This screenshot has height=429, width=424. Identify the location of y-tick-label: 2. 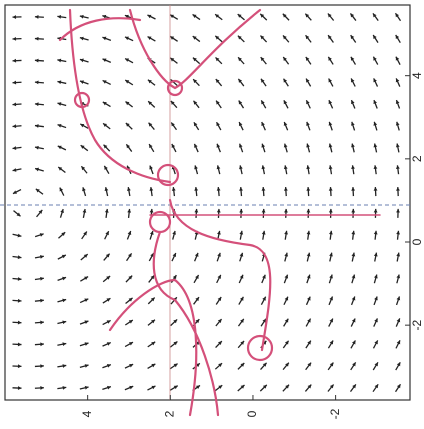
(417, 158).